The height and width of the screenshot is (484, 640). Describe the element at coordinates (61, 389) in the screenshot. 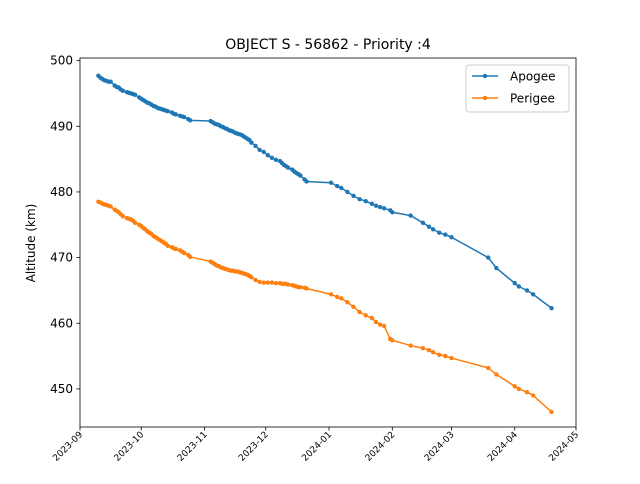

I see `y-tick-label: 450` at that location.